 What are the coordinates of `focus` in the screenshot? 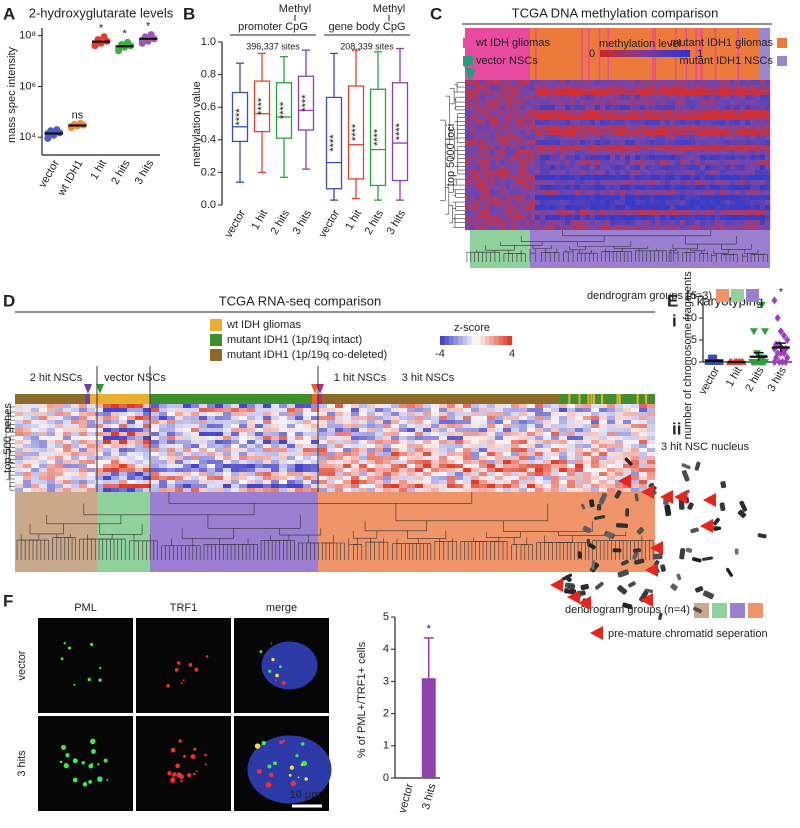 It's located at (275, 763).